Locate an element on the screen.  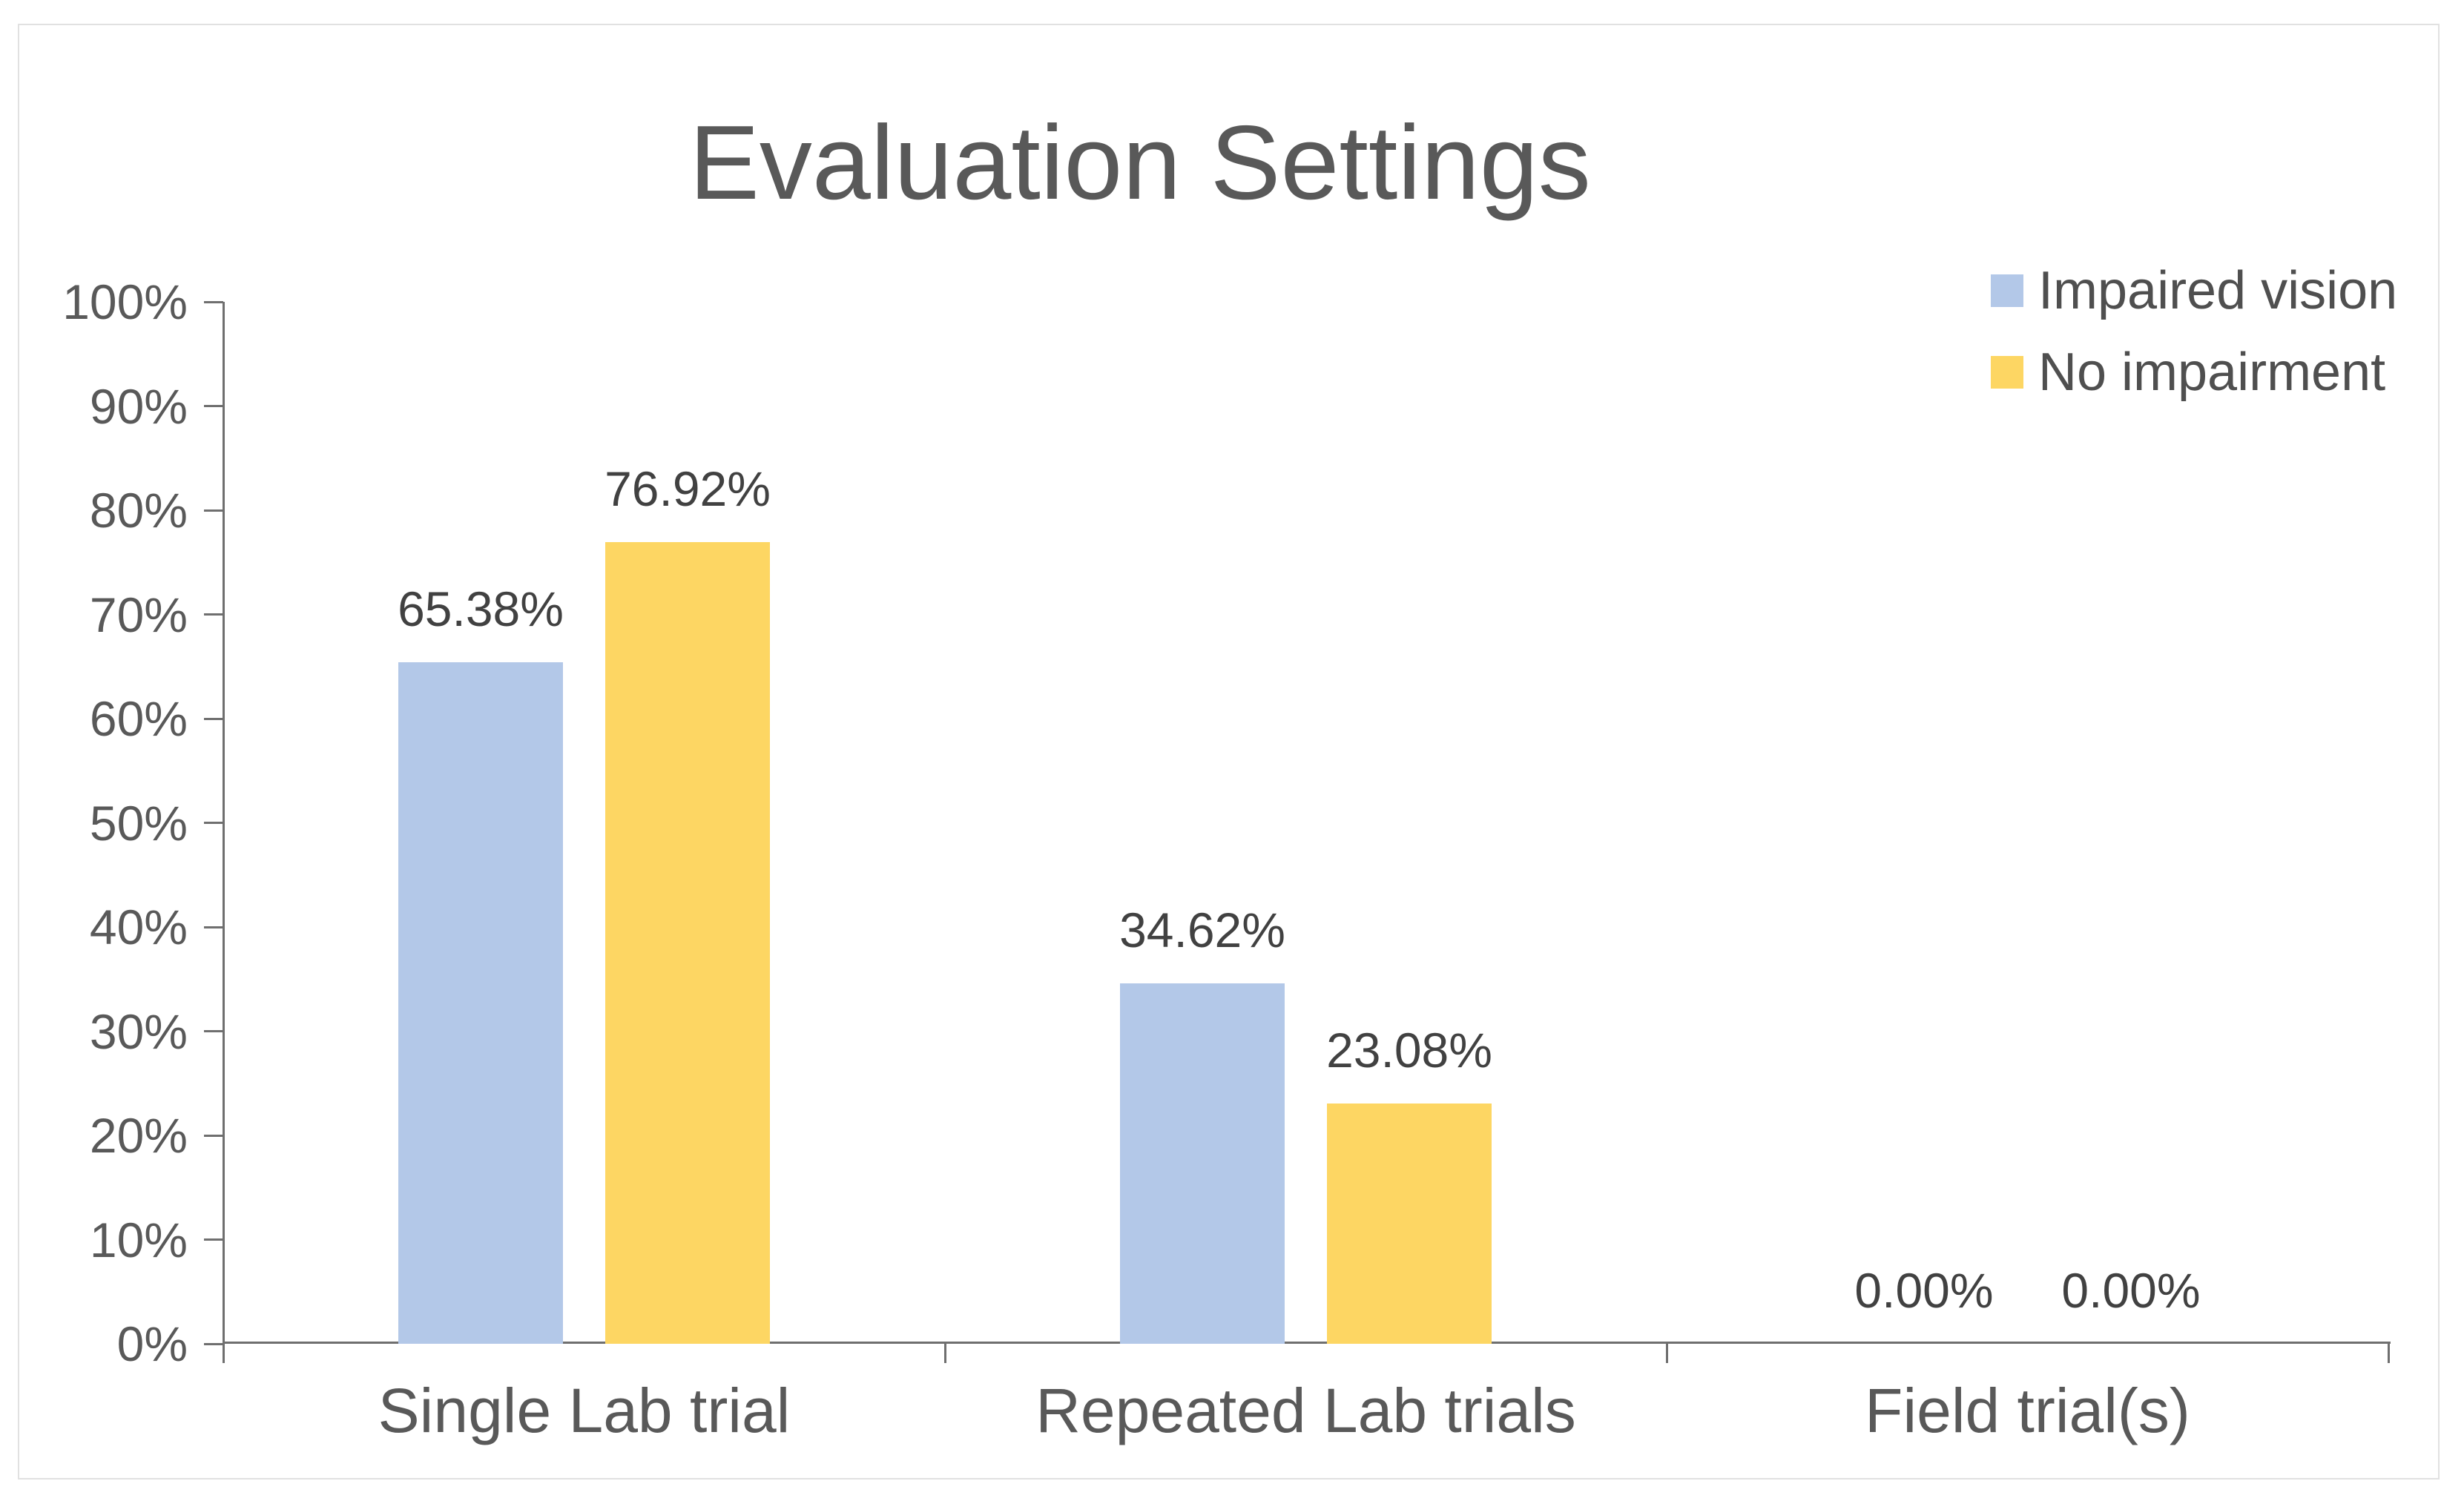
bar-slot: 76.92% is located at coordinates (688, 823).